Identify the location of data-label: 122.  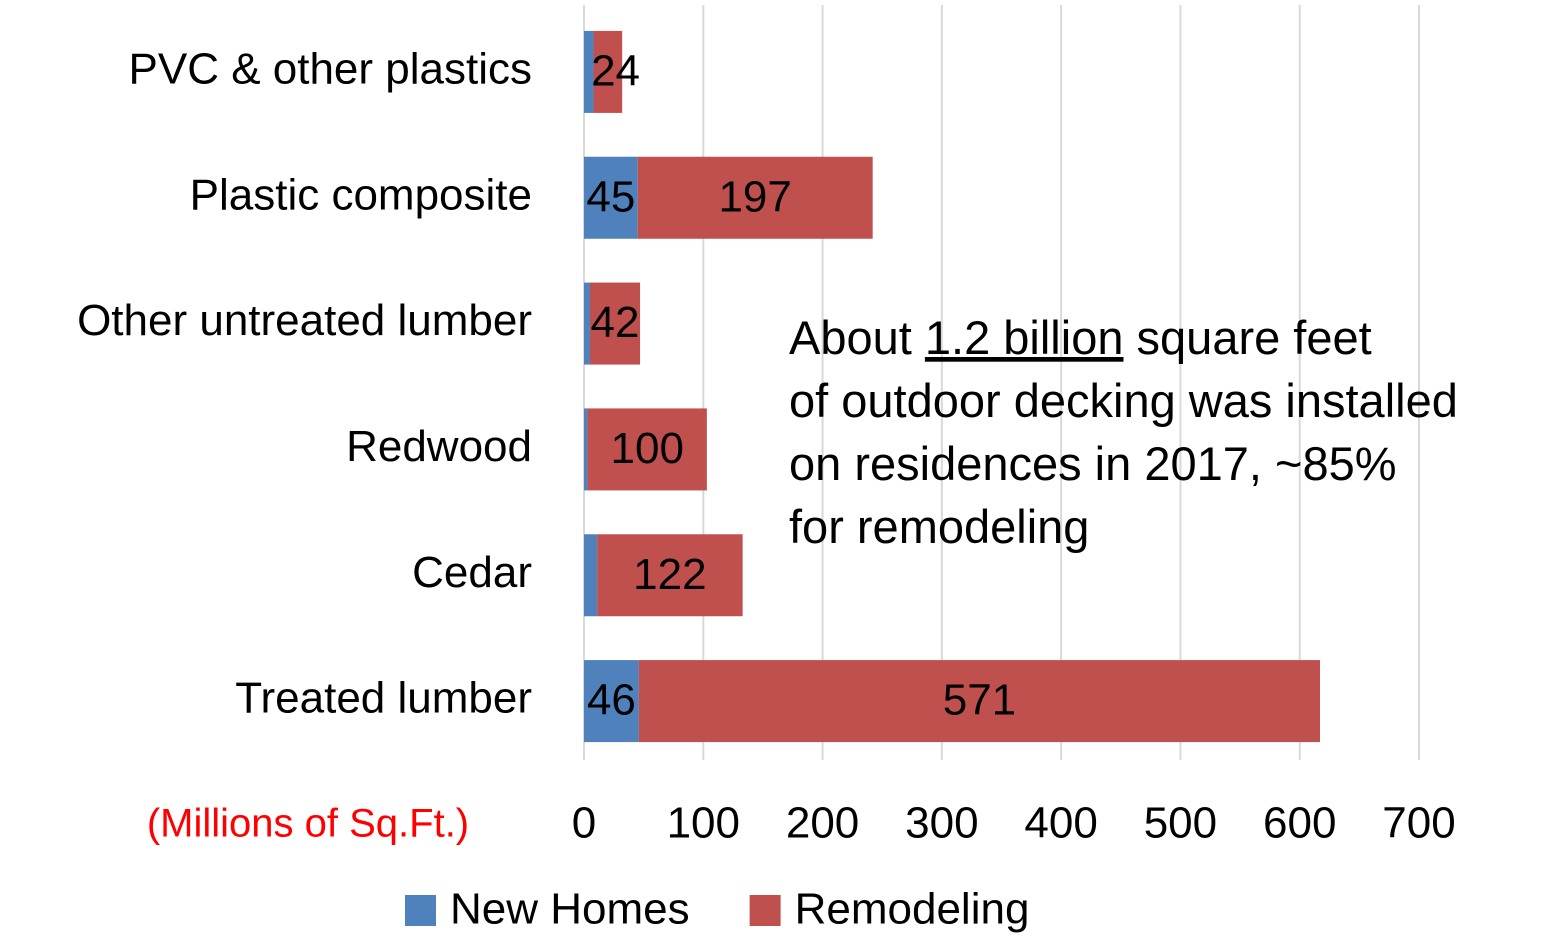
(669, 574).